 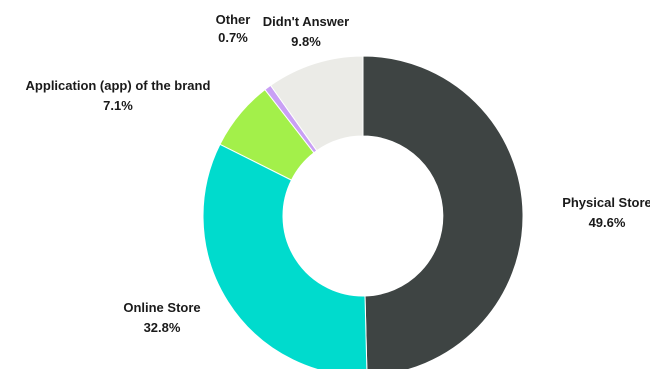 What do you see at coordinates (306, 21) in the screenshot?
I see `label-didnt-answer-name: Didn't Answer` at bounding box center [306, 21].